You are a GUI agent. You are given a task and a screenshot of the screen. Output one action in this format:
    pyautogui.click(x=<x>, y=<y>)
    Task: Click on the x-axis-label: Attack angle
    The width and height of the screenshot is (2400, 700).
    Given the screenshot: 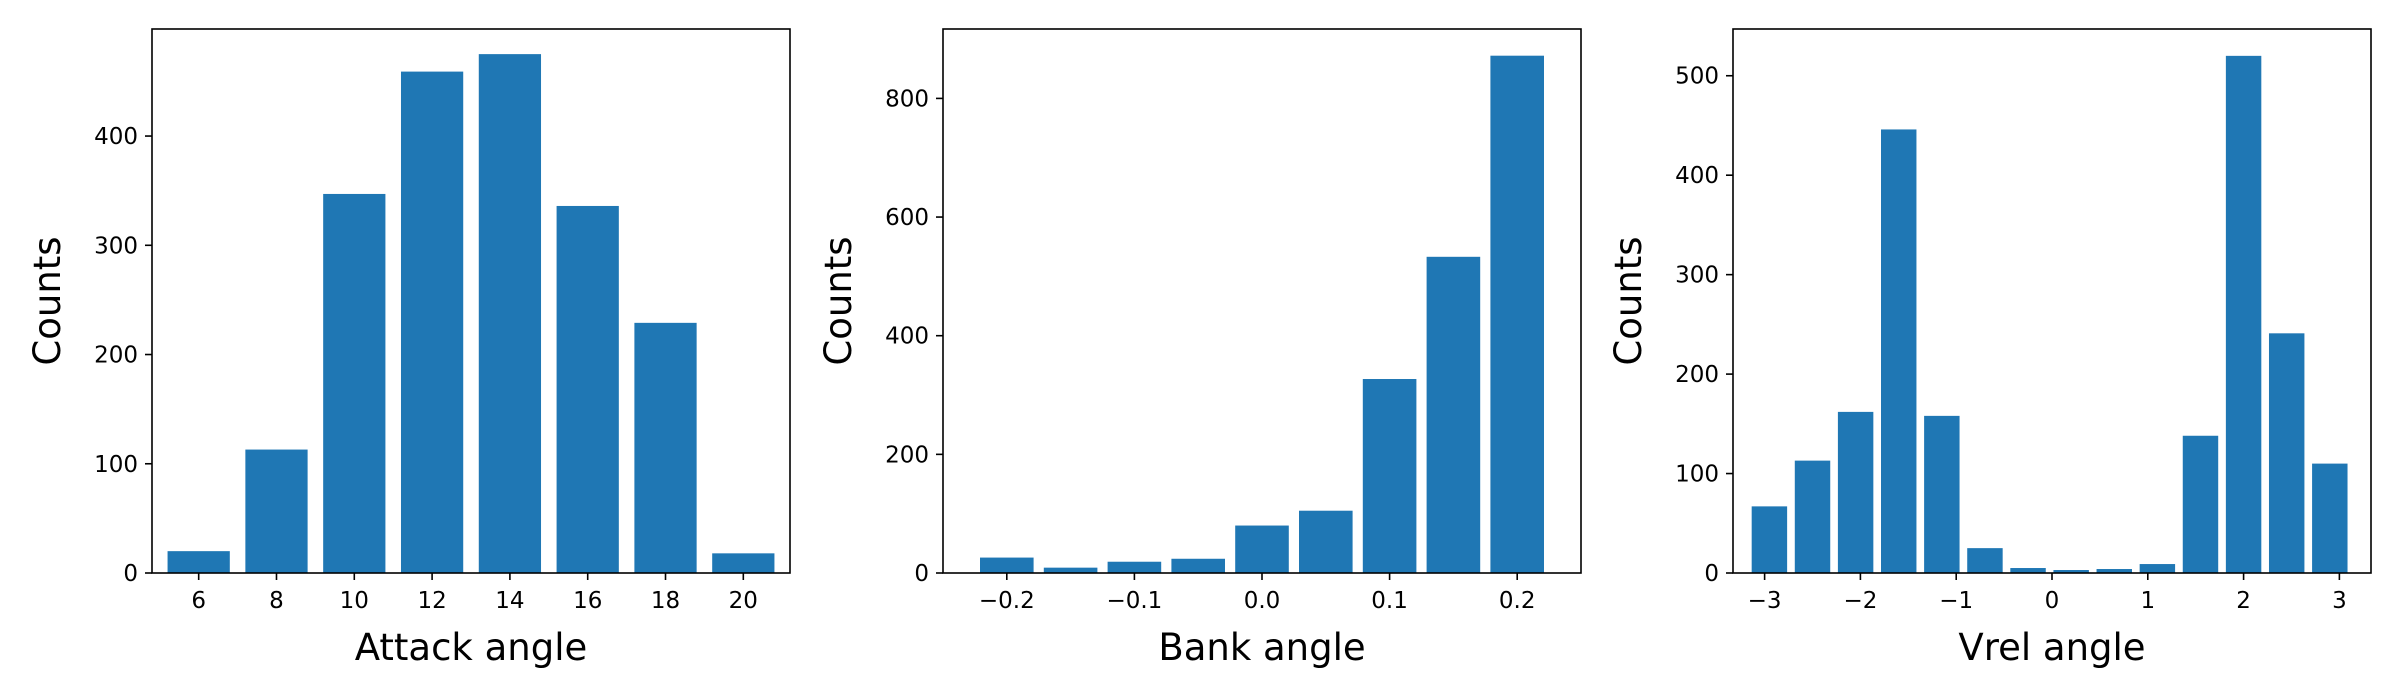 What is the action you would take?
    pyautogui.click(x=471, y=647)
    